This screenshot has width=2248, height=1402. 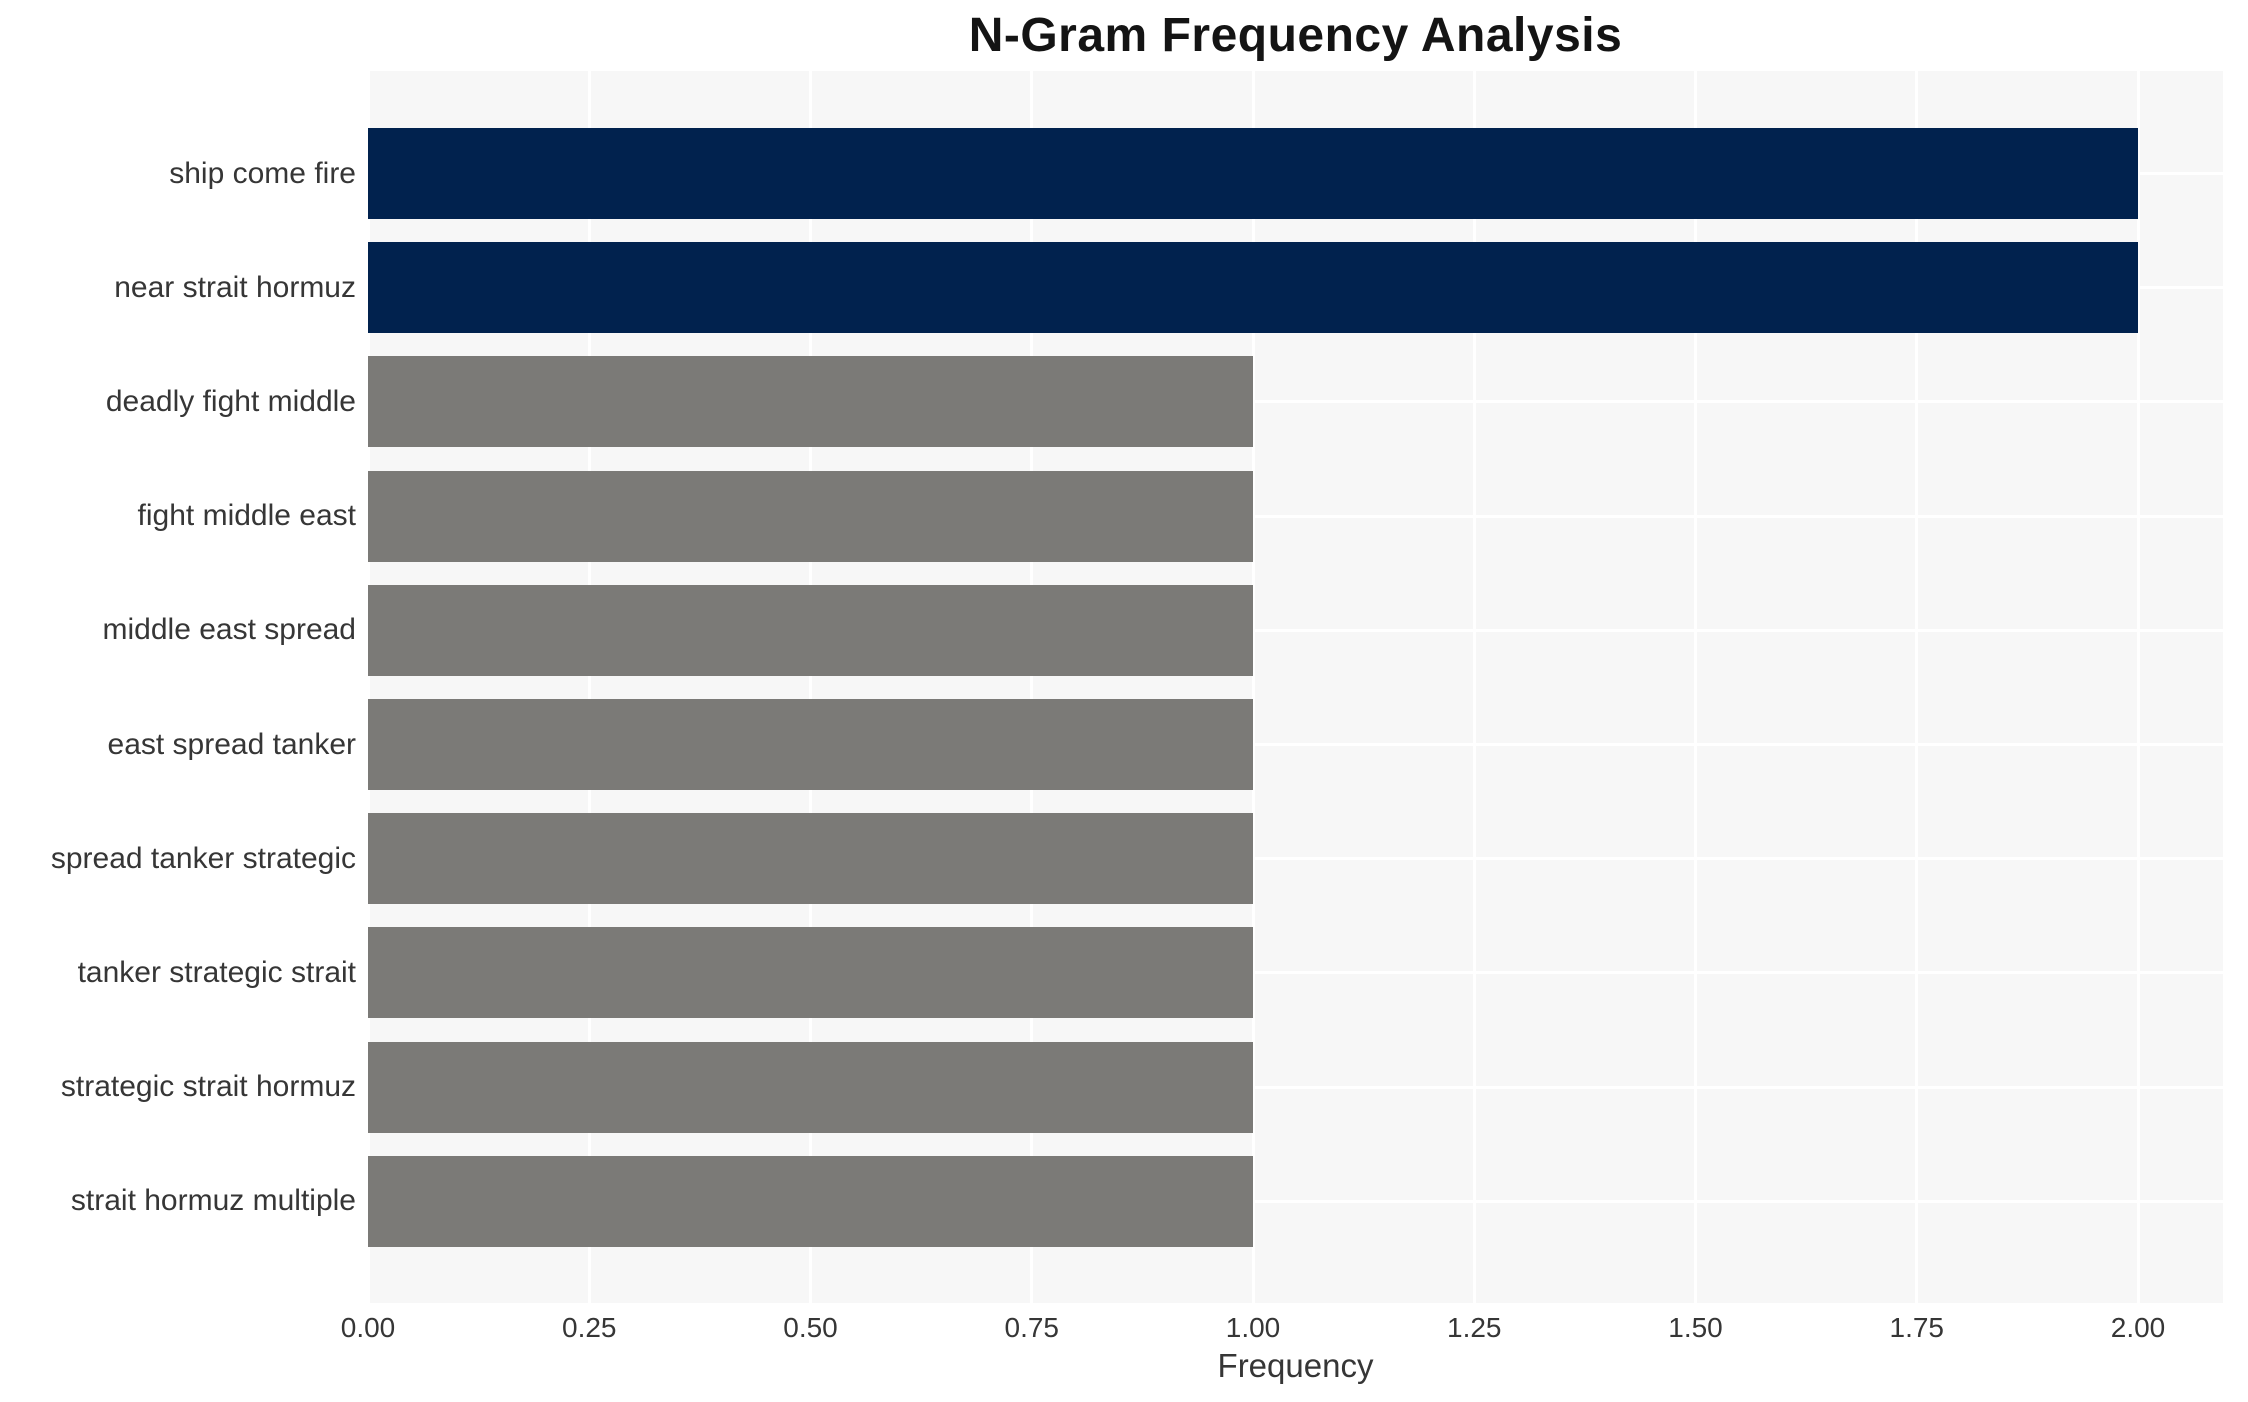 What do you see at coordinates (1695, 1327) in the screenshot?
I see `x-tick-label: 1.50` at bounding box center [1695, 1327].